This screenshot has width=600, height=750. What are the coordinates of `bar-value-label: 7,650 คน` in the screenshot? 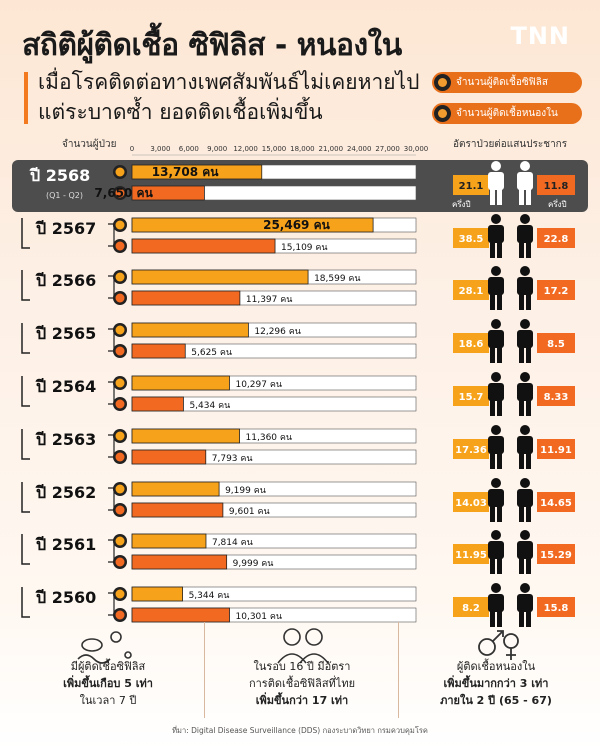 It's located at (123, 193).